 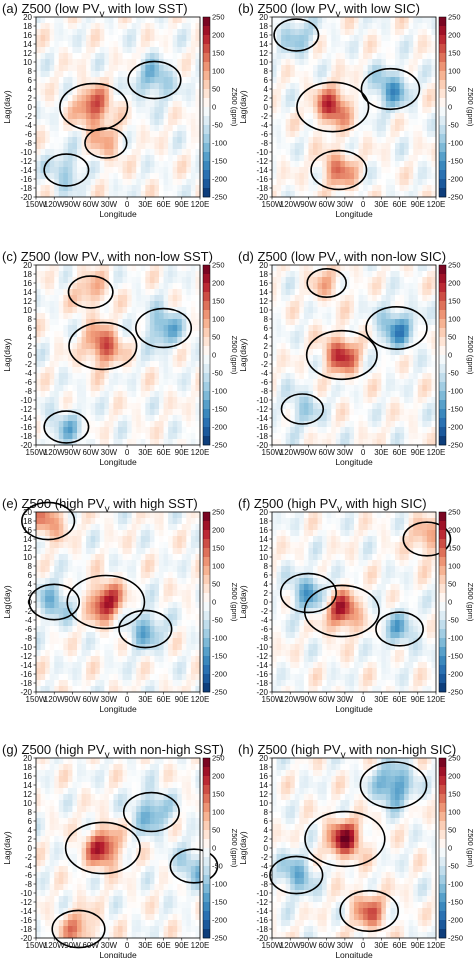 I want to click on y-tick-label: 20, so click(x=263, y=17).